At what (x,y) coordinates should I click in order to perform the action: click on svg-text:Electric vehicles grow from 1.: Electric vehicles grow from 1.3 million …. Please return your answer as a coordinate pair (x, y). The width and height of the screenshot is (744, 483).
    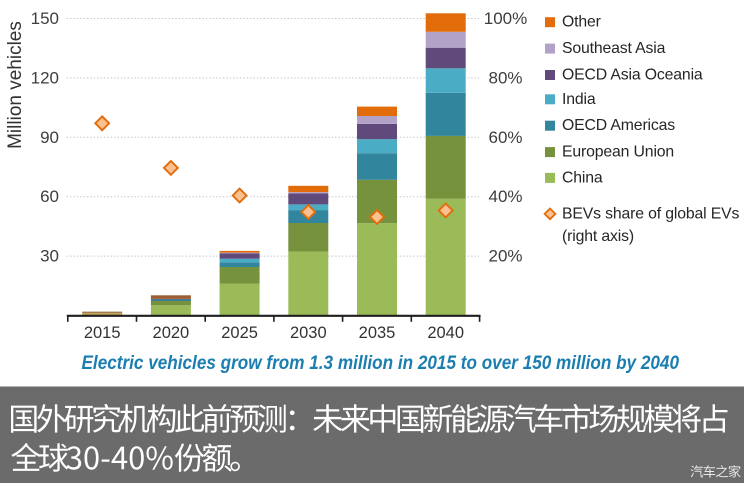
    Looking at the image, I should click on (381, 363).